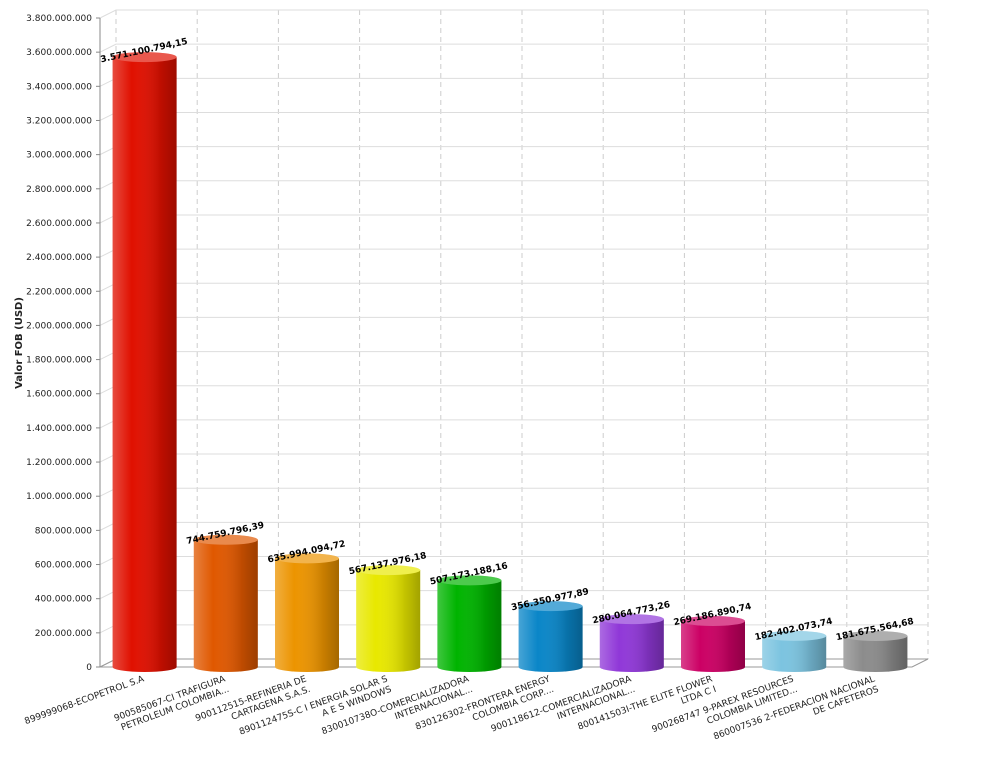 This screenshot has width=996, height=772. What do you see at coordinates (59, 224) in the screenshot?
I see `y-tick-label: 2.600.000.000` at bounding box center [59, 224].